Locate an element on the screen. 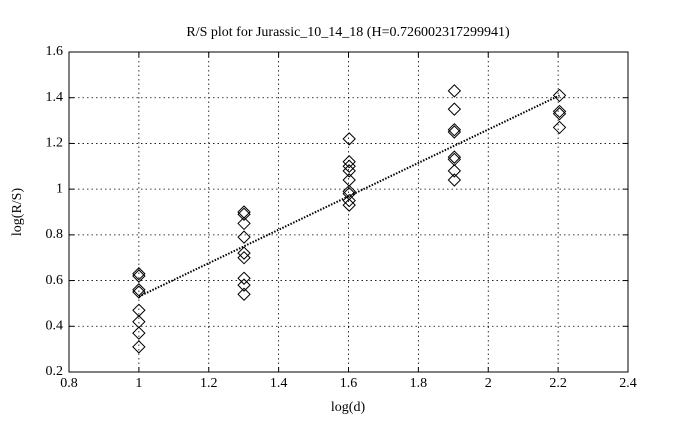 This screenshot has height=430, width=686. y-tick-label: 1.2 is located at coordinates (55, 143).